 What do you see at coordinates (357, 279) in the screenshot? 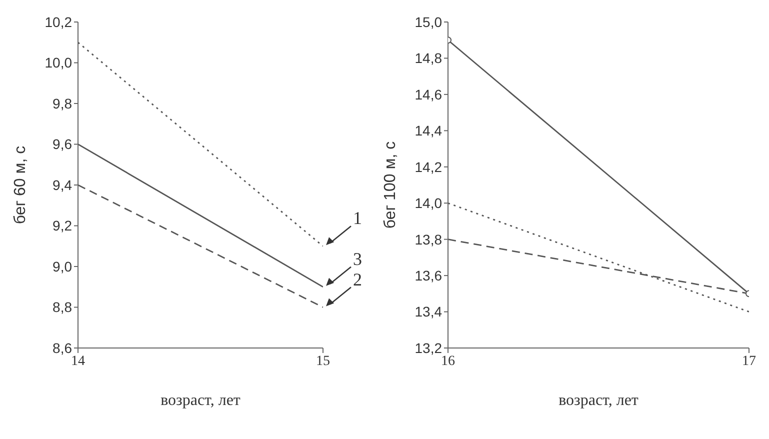
I see `series-label: 2` at bounding box center [357, 279].